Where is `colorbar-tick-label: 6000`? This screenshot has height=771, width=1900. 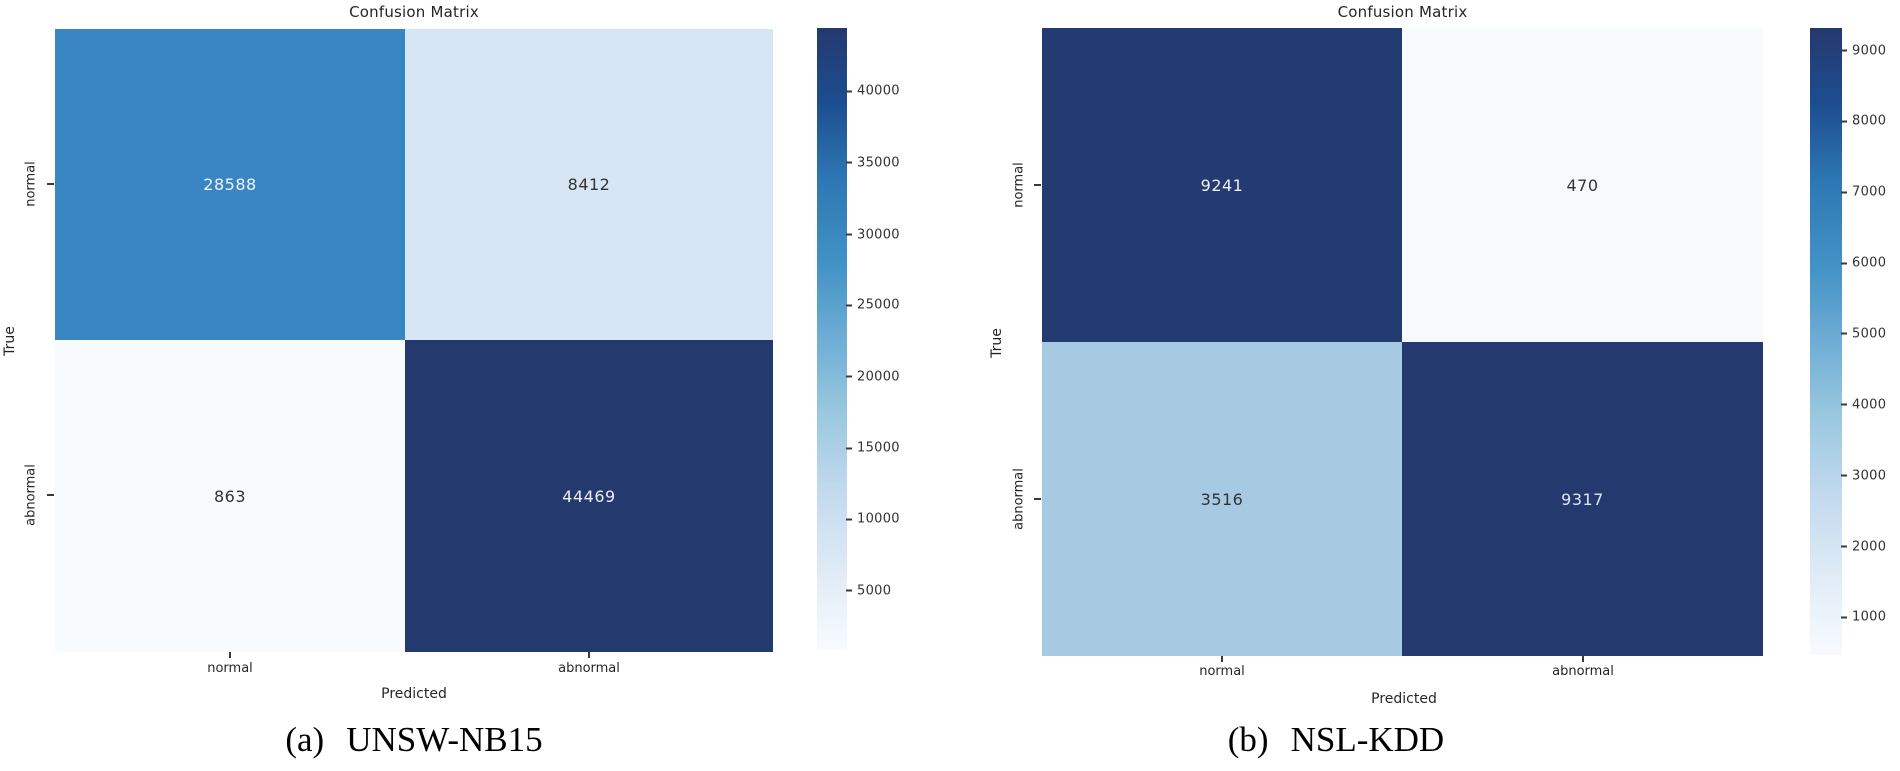
colorbar-tick-label: 6000 is located at coordinates (1869, 263).